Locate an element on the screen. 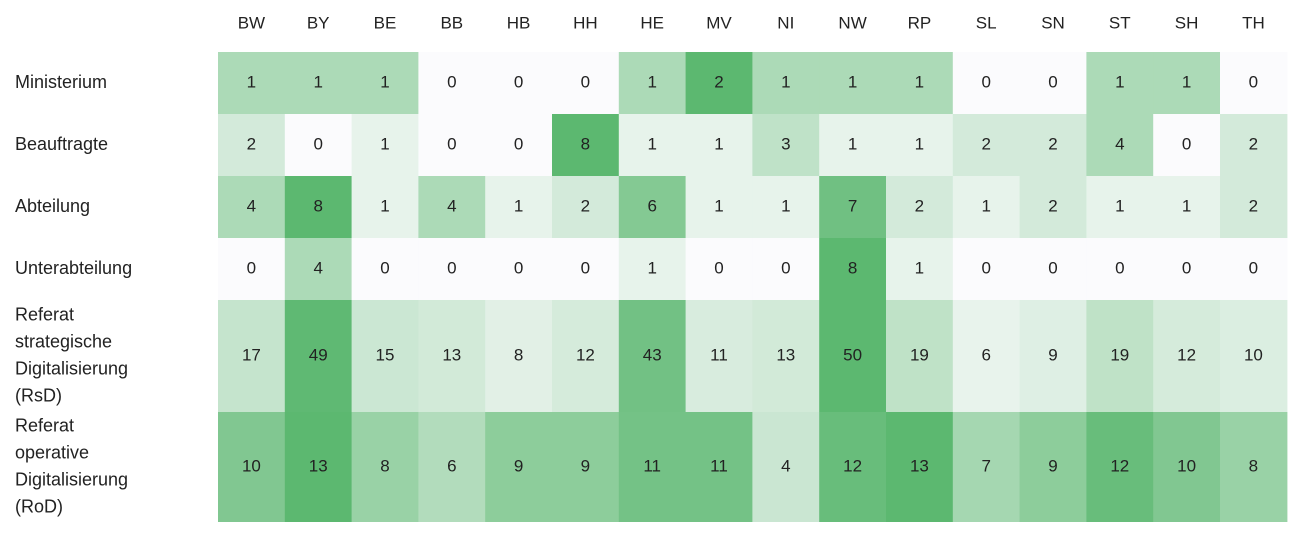 Image resolution: width=1300 pixels, height=537 pixels. cell-value-label: 6 is located at coordinates (985, 354).